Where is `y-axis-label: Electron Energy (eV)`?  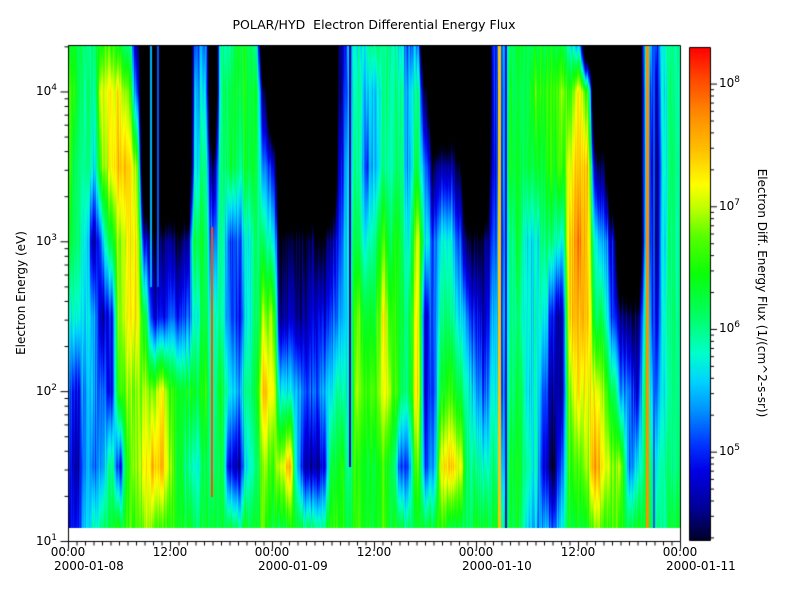 y-axis-label: Electron Energy (eV) is located at coordinates (21, 293).